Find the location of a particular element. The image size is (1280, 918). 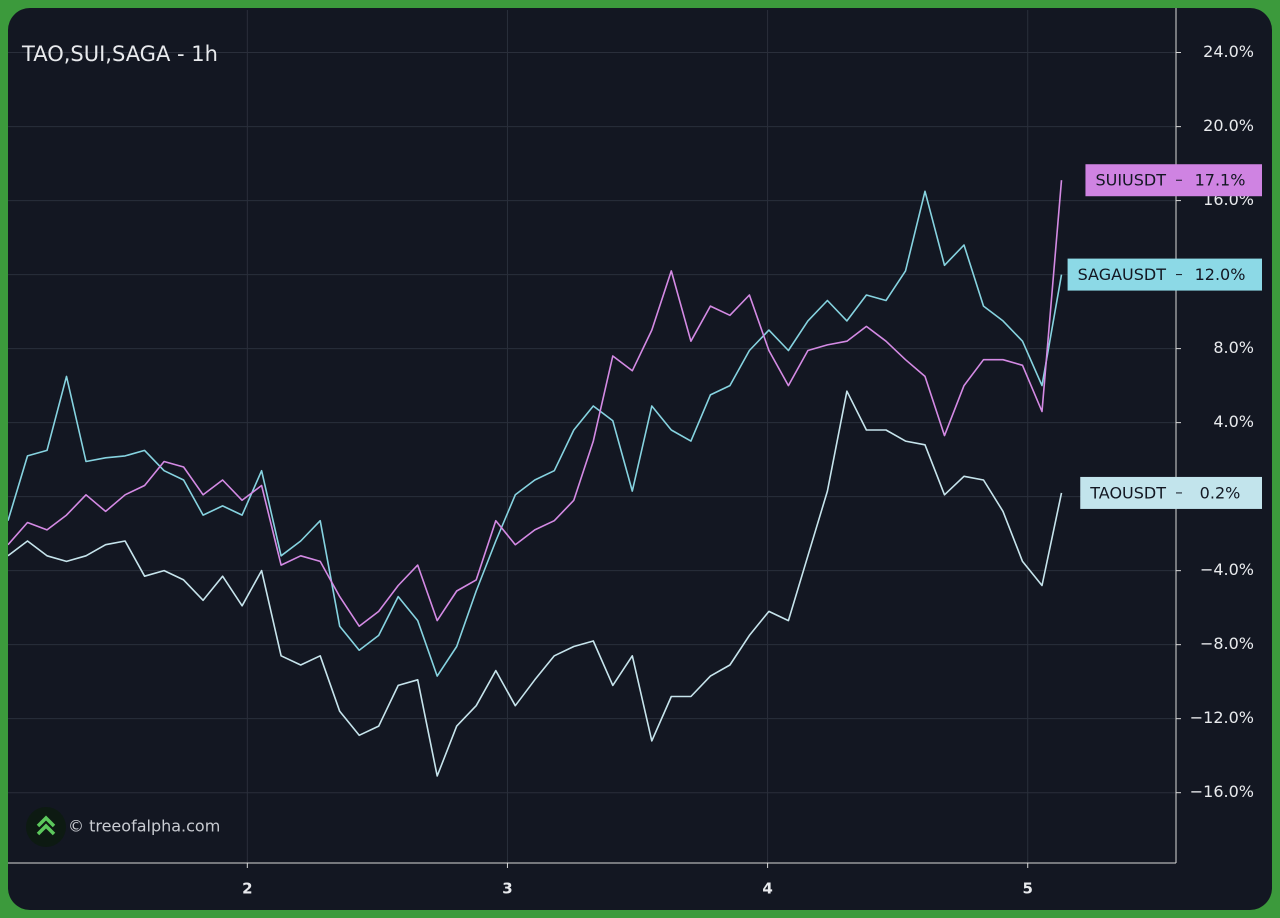

x-tick-label: 5 is located at coordinates (1028, 889).